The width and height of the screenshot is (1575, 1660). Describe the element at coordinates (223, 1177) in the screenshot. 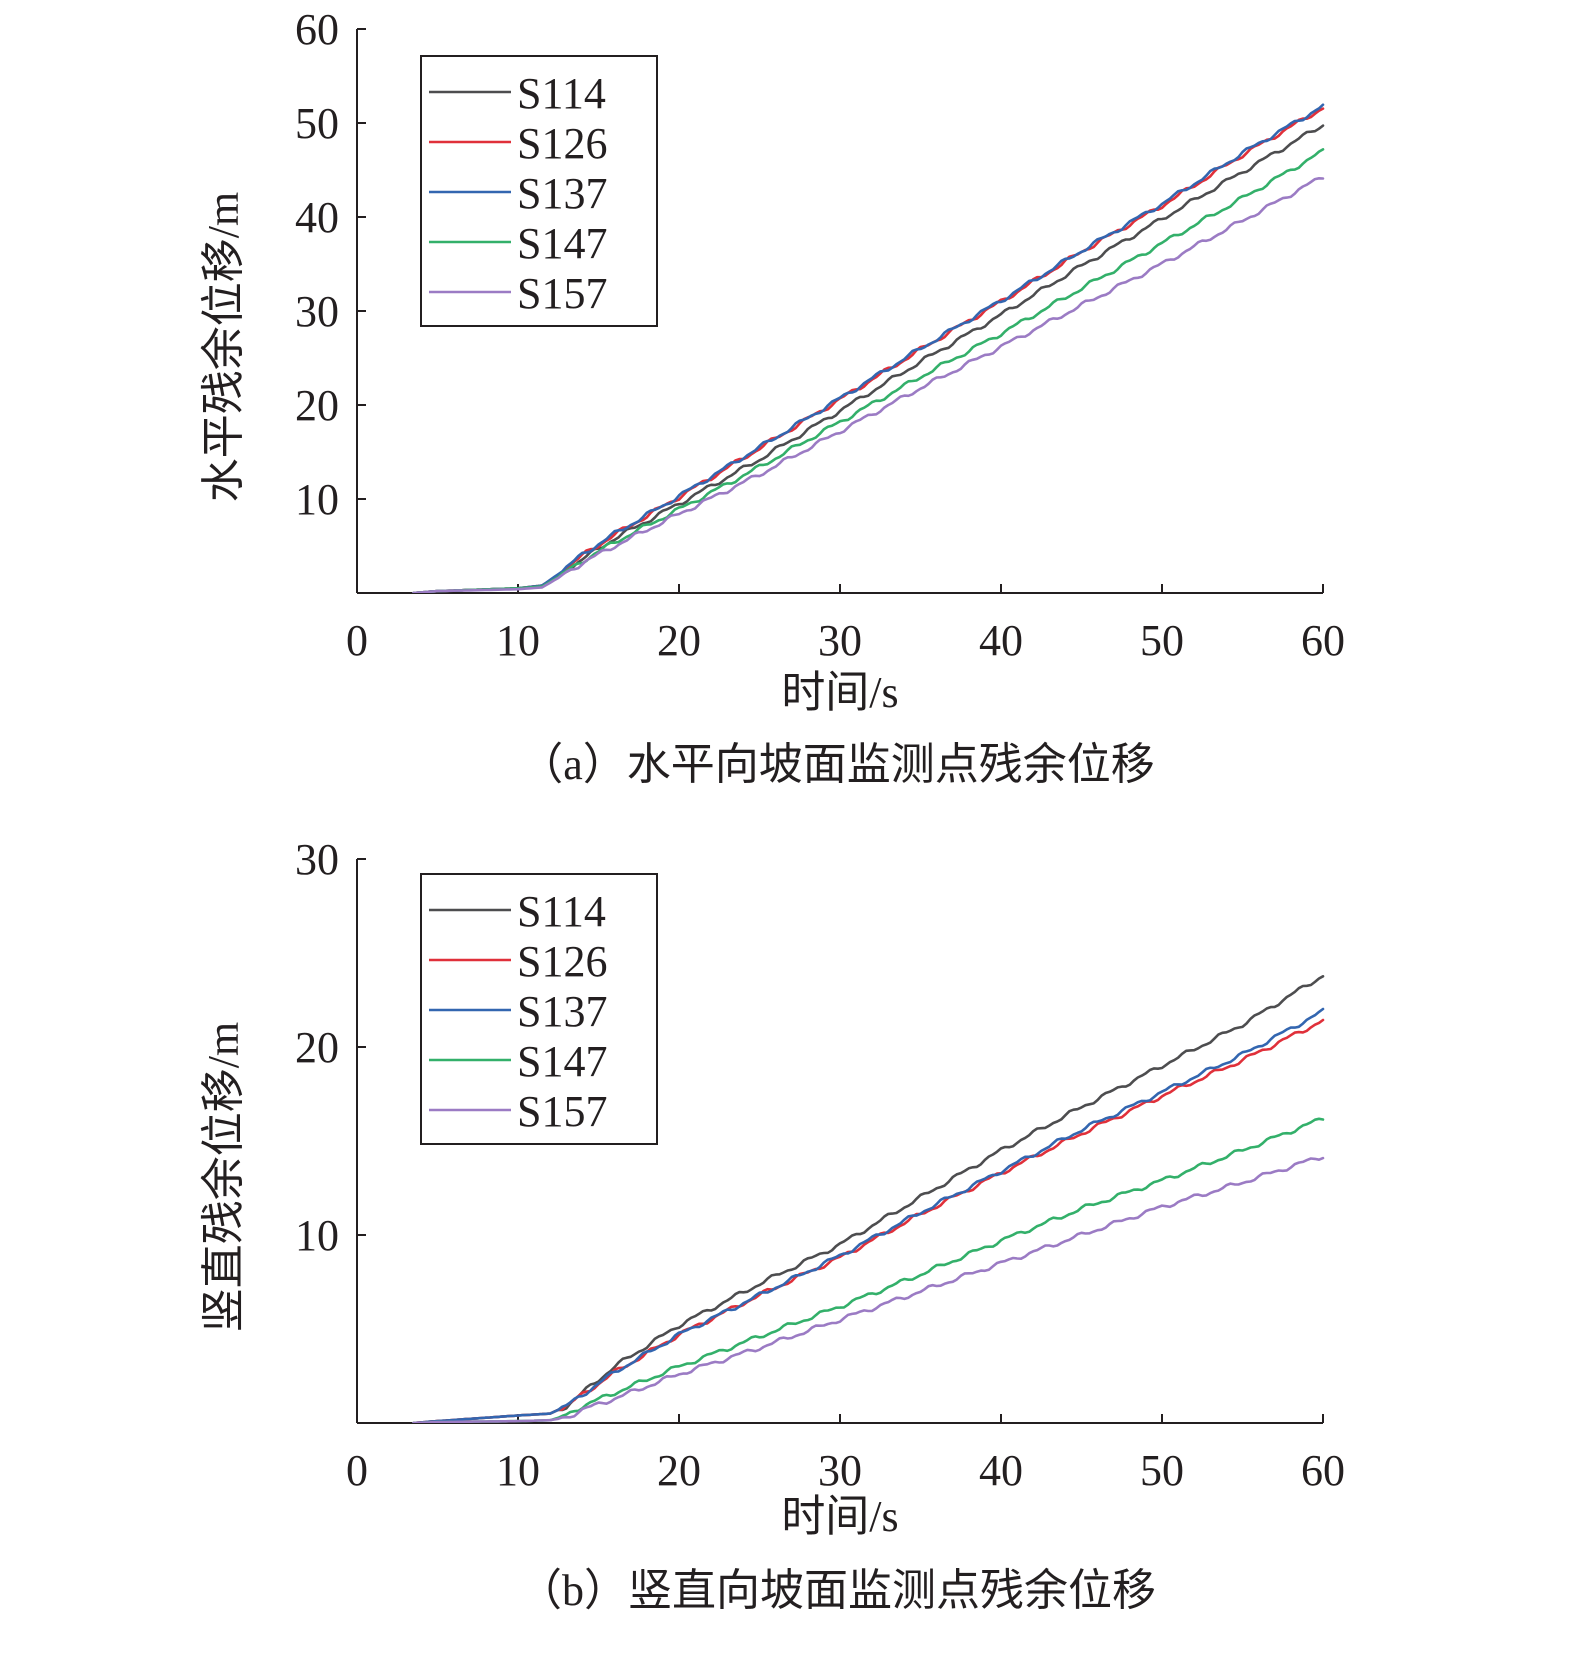

I see `y-axis-title: 竖直残余位移/m` at that location.